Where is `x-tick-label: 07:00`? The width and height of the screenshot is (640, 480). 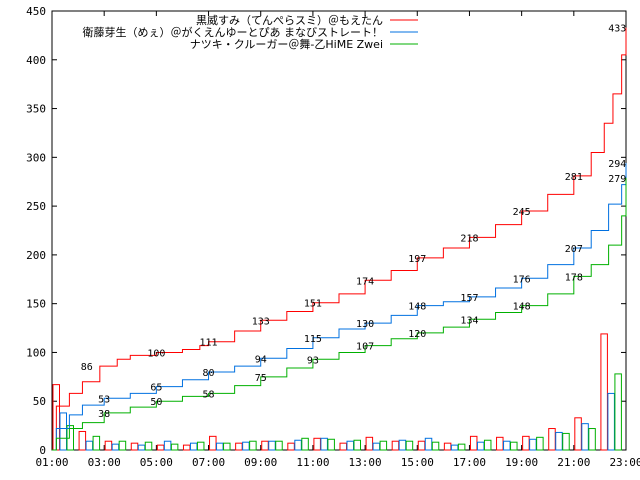
x-tick-label: 07:00 is located at coordinates (208, 462).